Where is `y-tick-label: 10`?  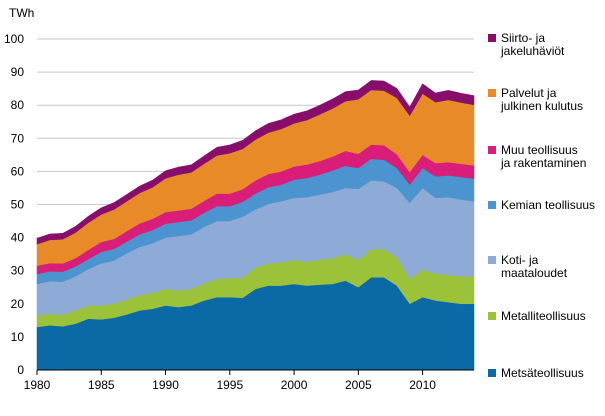
y-tick-label: 10 is located at coordinates (18, 337).